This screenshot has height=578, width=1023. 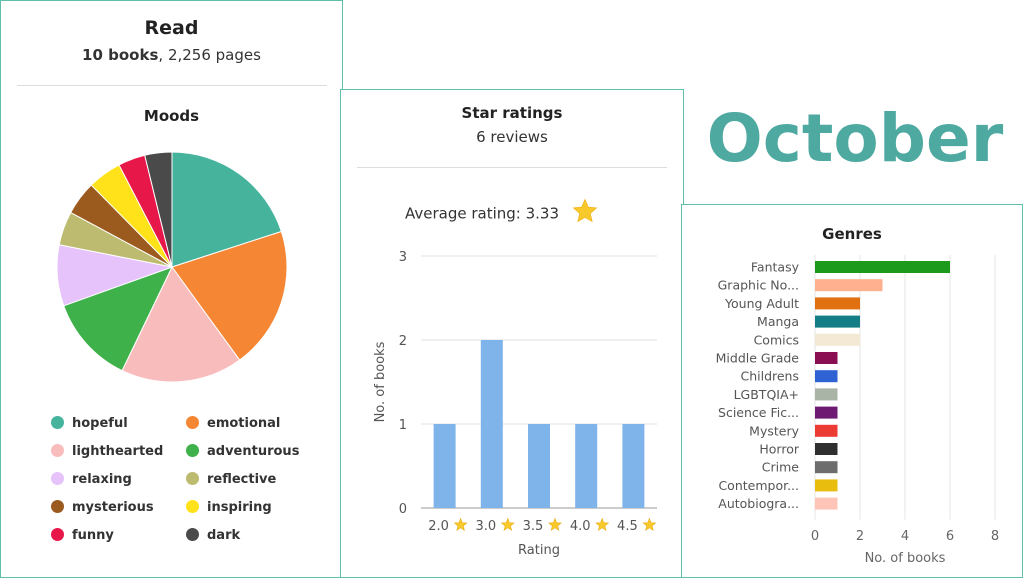 What do you see at coordinates (774, 430) in the screenshot?
I see `y-tick-label: Mystery` at bounding box center [774, 430].